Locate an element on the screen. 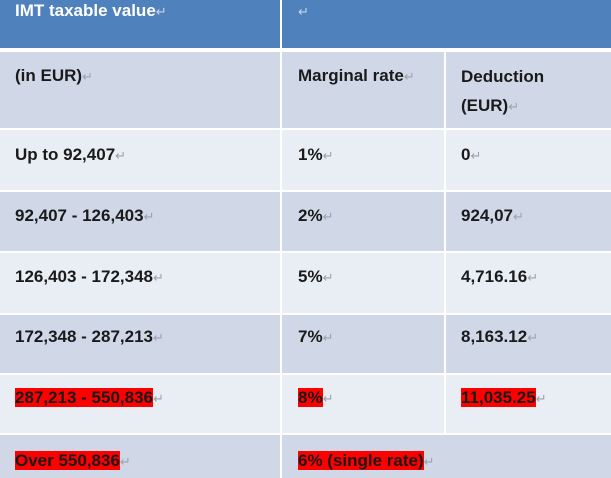 This screenshot has width=611, height=478. subheader-cell-marginal-rate: Marginal rate↵ is located at coordinates (363, 90).